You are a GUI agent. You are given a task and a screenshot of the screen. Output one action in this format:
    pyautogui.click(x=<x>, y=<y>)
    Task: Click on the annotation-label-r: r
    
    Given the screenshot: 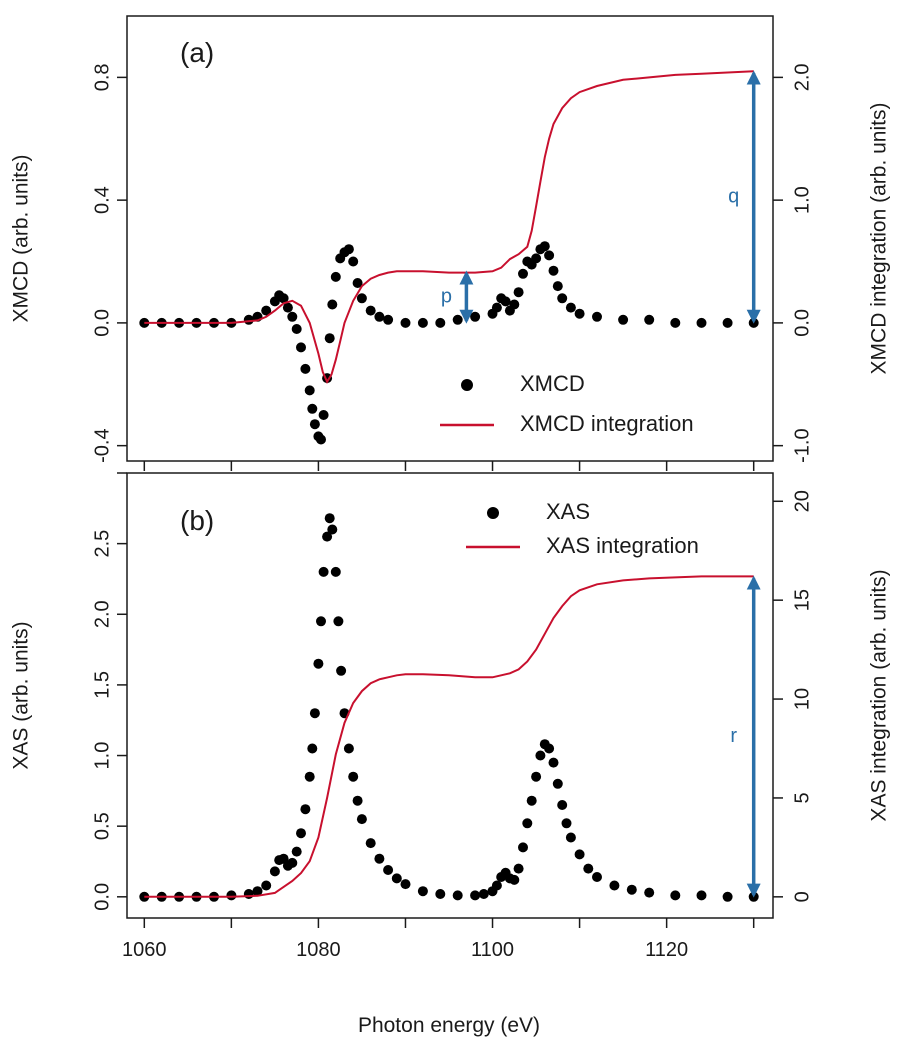 What is the action you would take?
    pyautogui.click(x=733, y=736)
    